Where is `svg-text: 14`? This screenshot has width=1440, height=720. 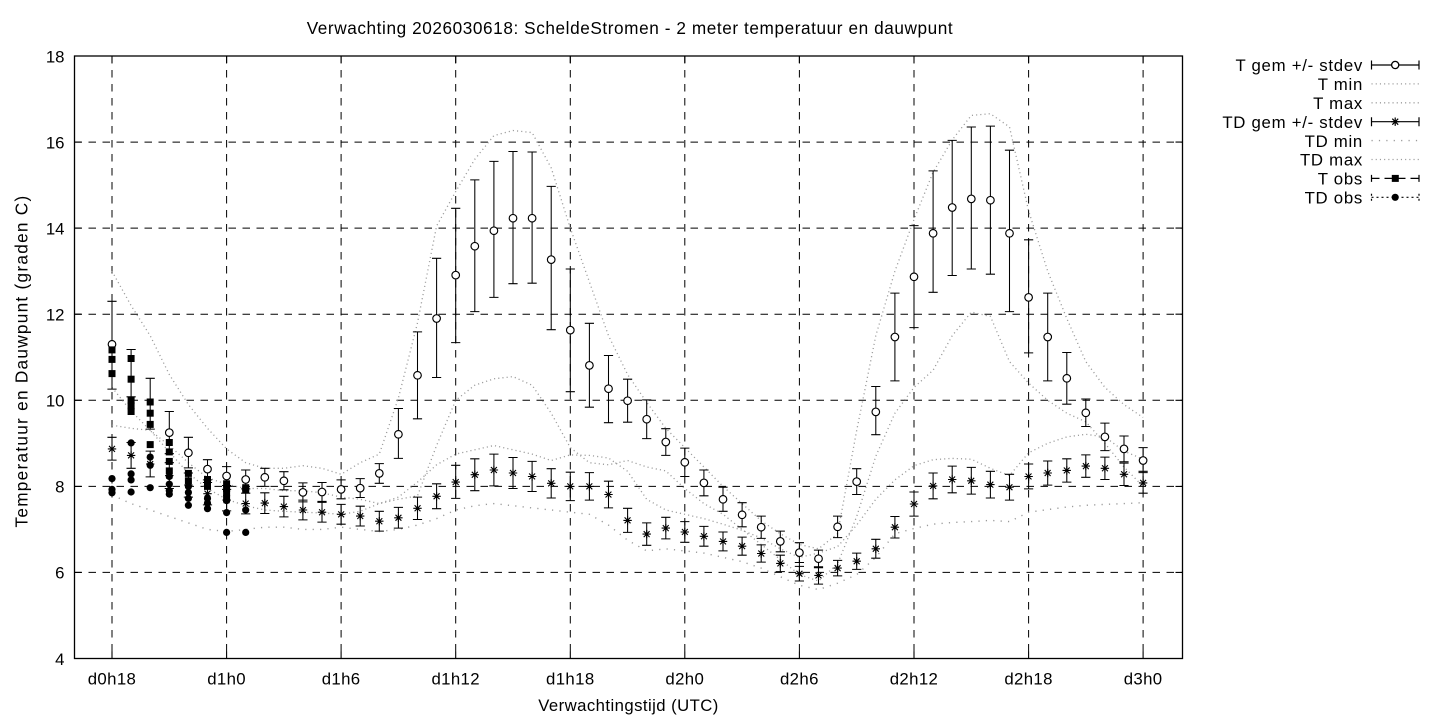 svg-text: 14 is located at coordinates (55, 228).